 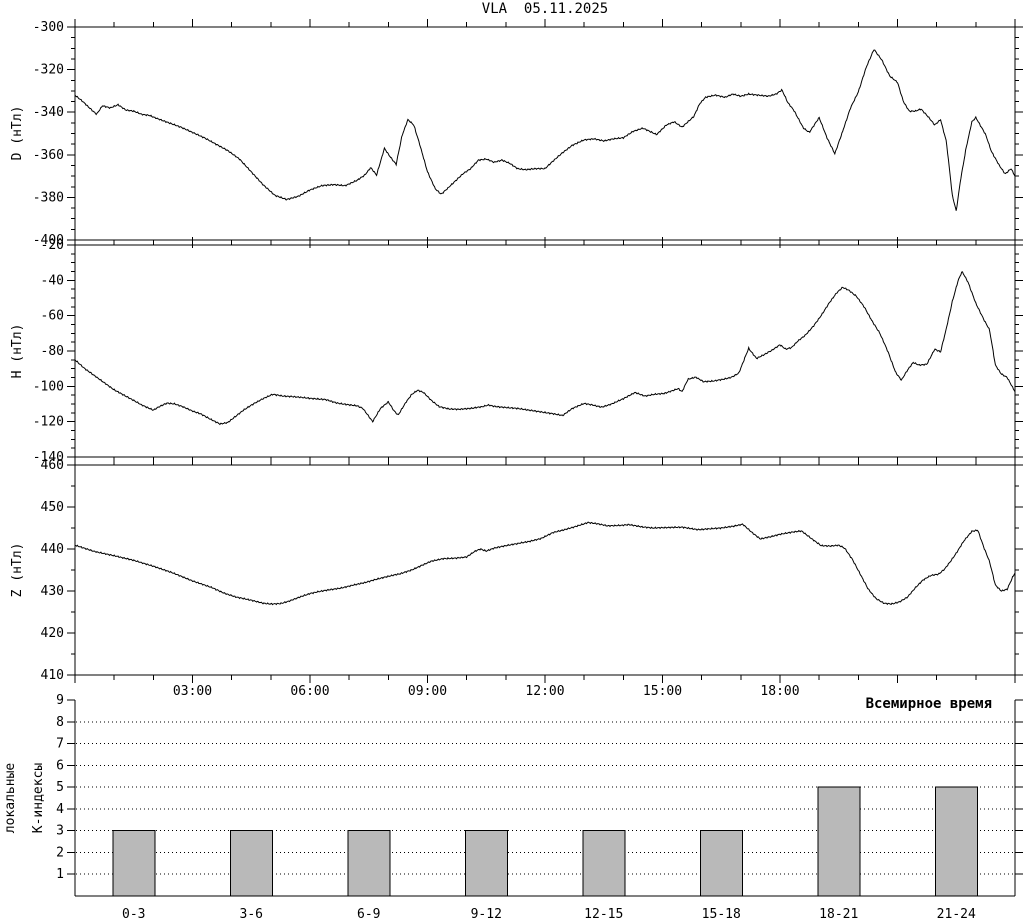 What do you see at coordinates (427, 691) in the screenshot?
I see `time-tick-label: 09:00` at bounding box center [427, 691].